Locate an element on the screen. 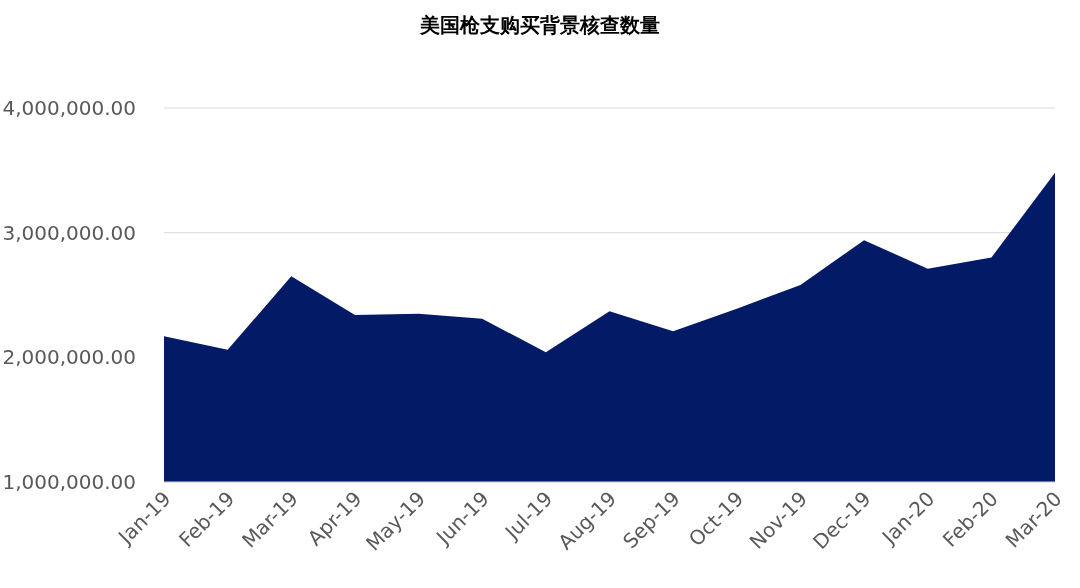  chart-title: 美国枪支购买背景核查数量 is located at coordinates (539, 25).